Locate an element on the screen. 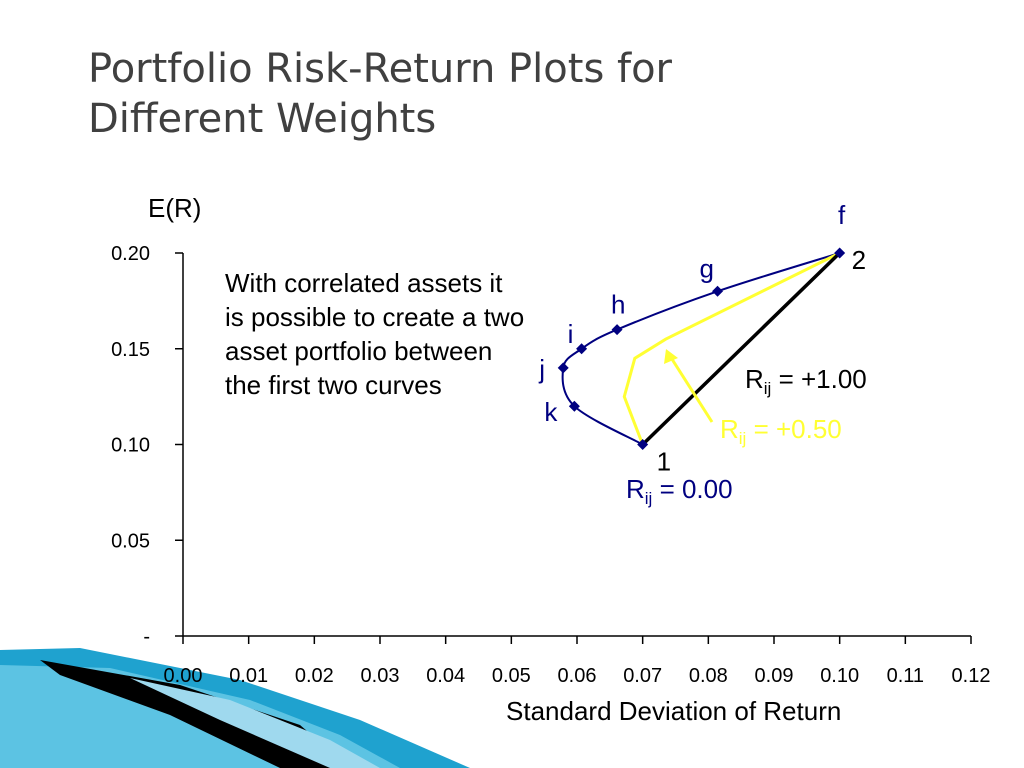 This screenshot has width=1024, height=768. markers-group is located at coordinates (701, 348).